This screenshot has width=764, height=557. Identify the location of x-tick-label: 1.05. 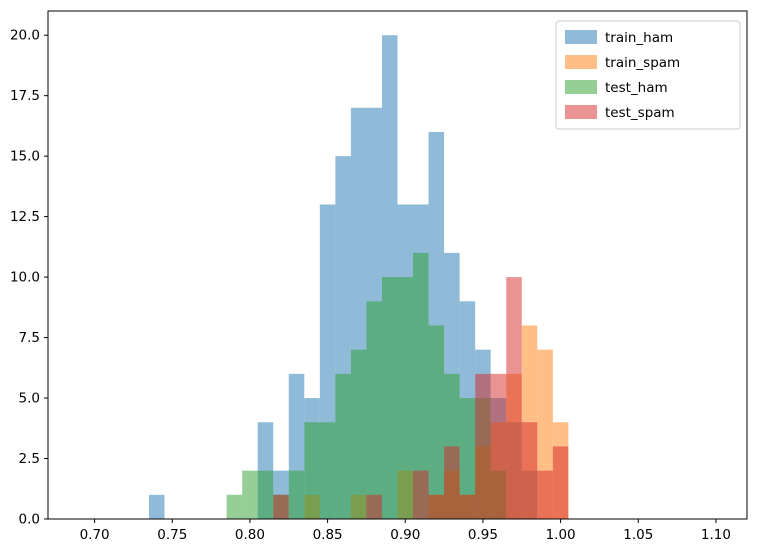
(638, 535).